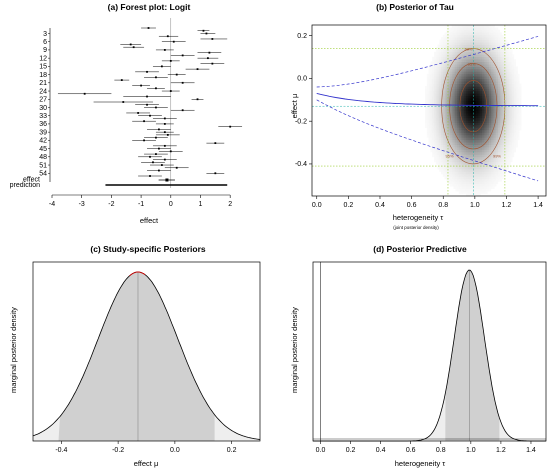 The height and width of the screenshot is (472, 550). Describe the element at coordinates (82, 204) in the screenshot. I see `x-tick-label: -3` at that location.